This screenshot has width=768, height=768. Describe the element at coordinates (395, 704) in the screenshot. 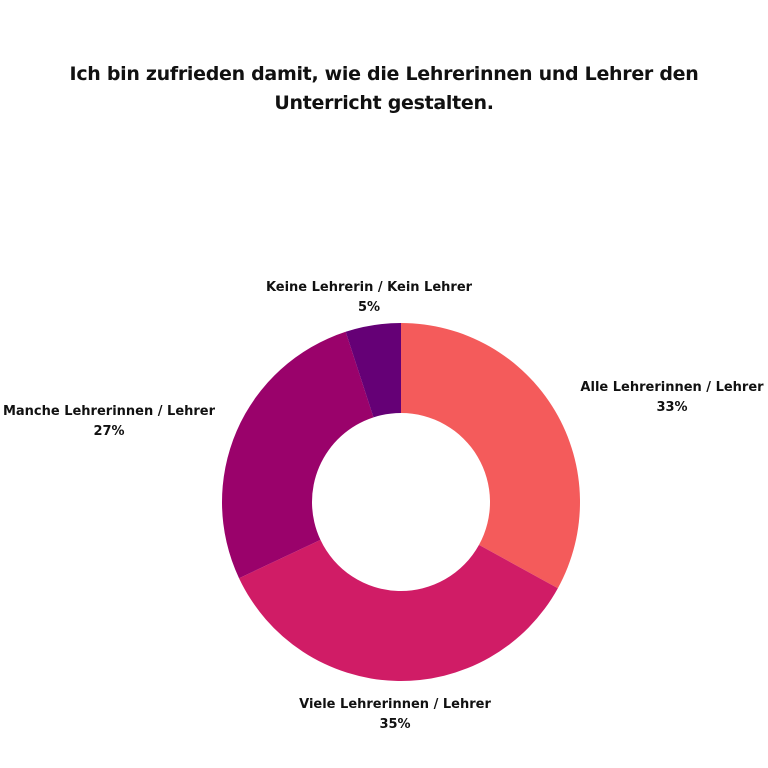

I see `slice-label-1: Viele Lehrerinnen / Lehrer` at that location.